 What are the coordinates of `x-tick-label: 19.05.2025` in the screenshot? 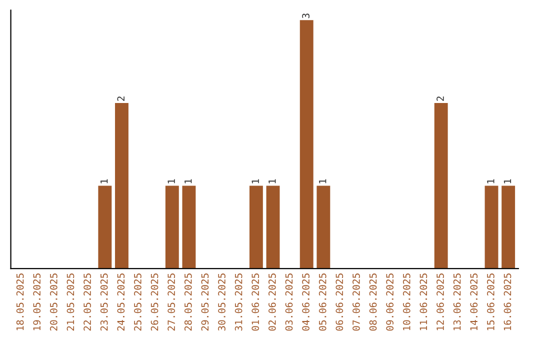 It's located at (37, 302).